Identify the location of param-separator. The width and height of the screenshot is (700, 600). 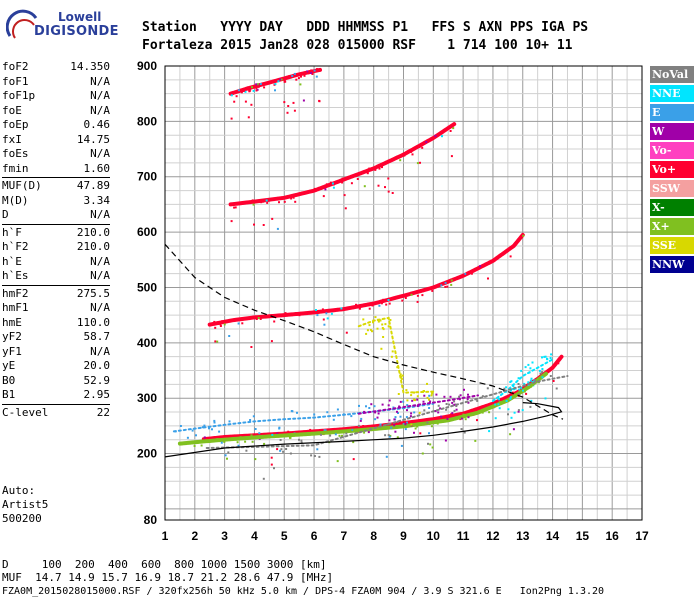
(56, 224).